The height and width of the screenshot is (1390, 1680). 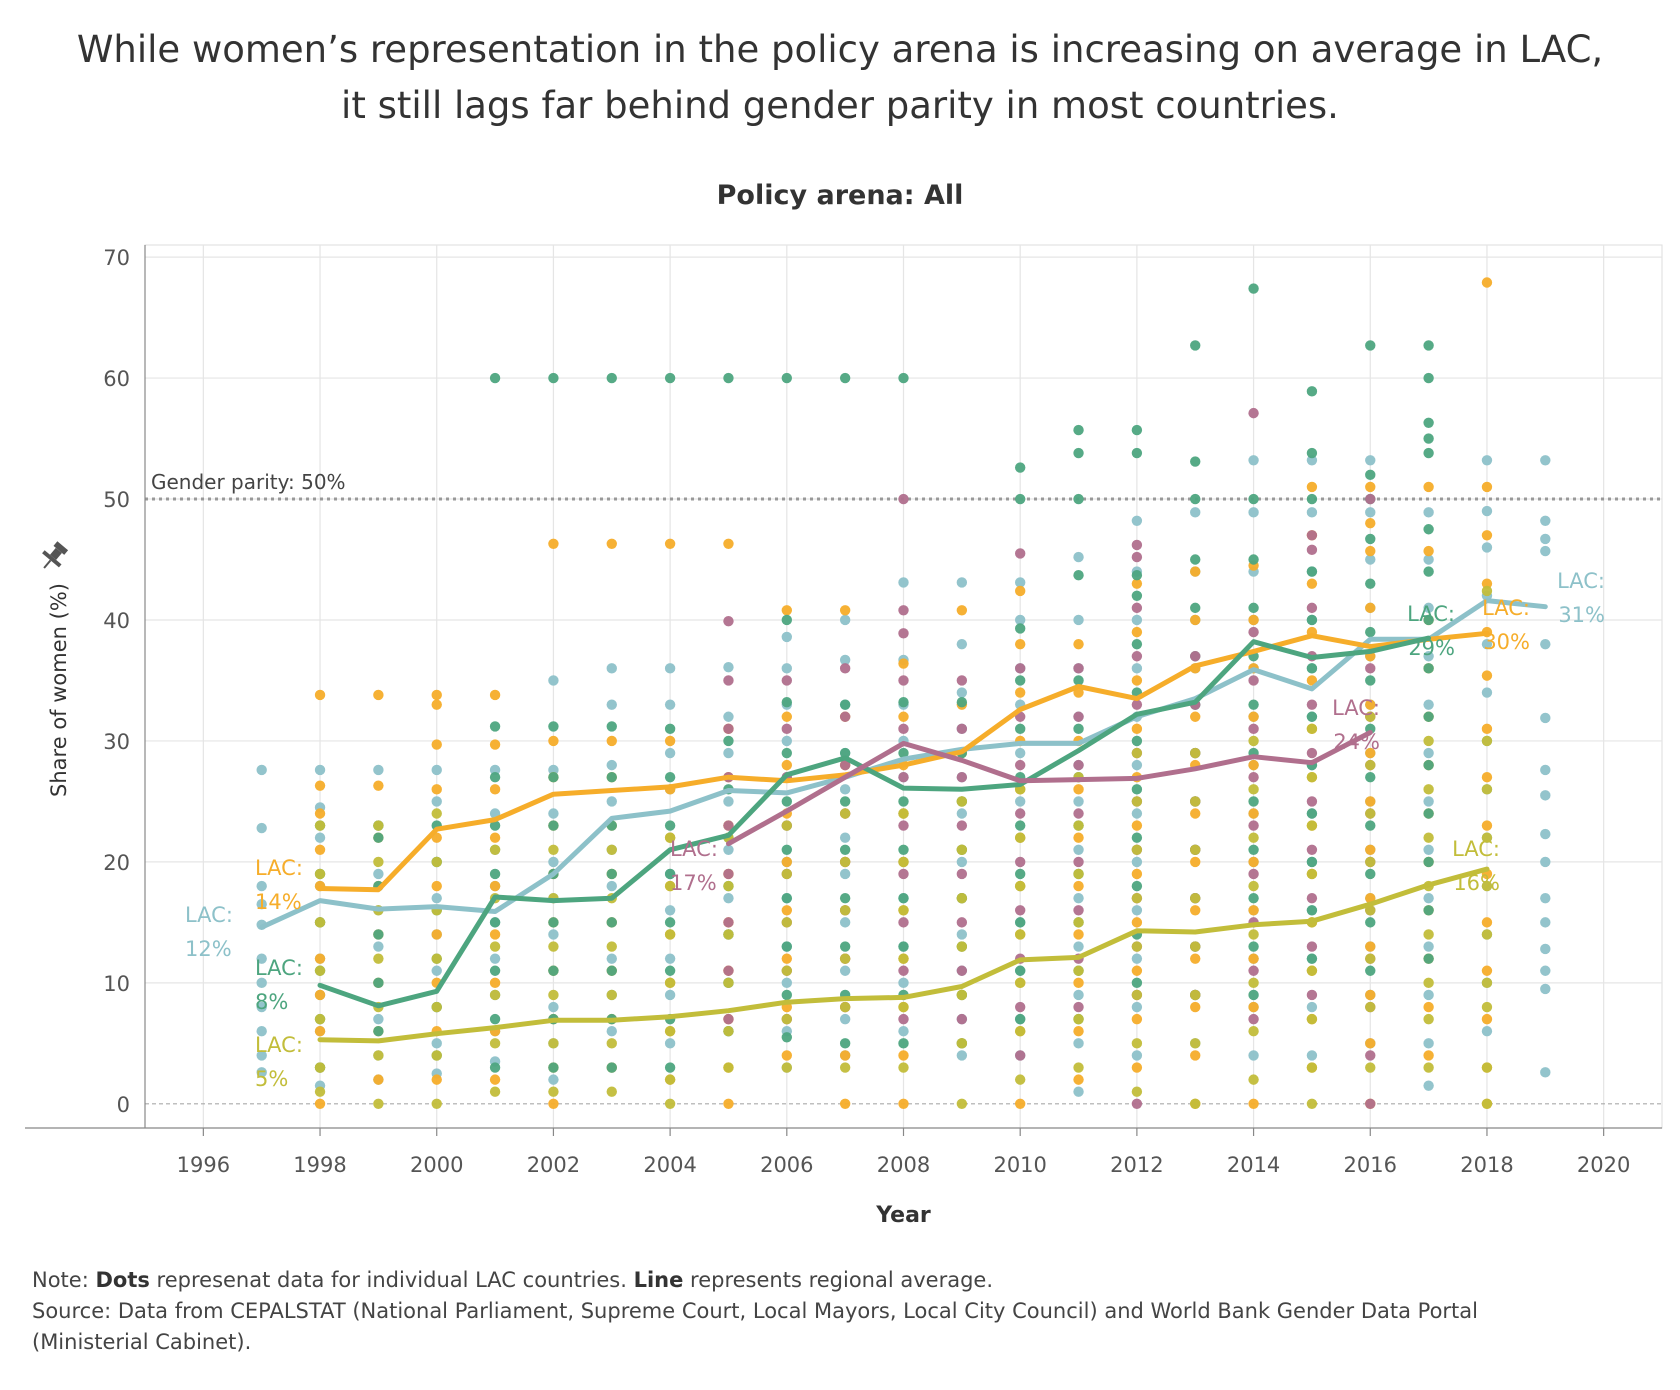 I want to click on x-tick-label: 2012, so click(x=1136, y=1165).